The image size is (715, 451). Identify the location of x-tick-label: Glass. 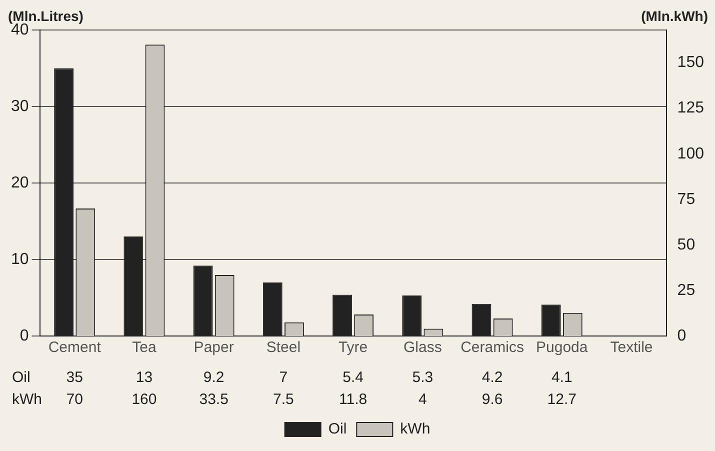
(422, 347).